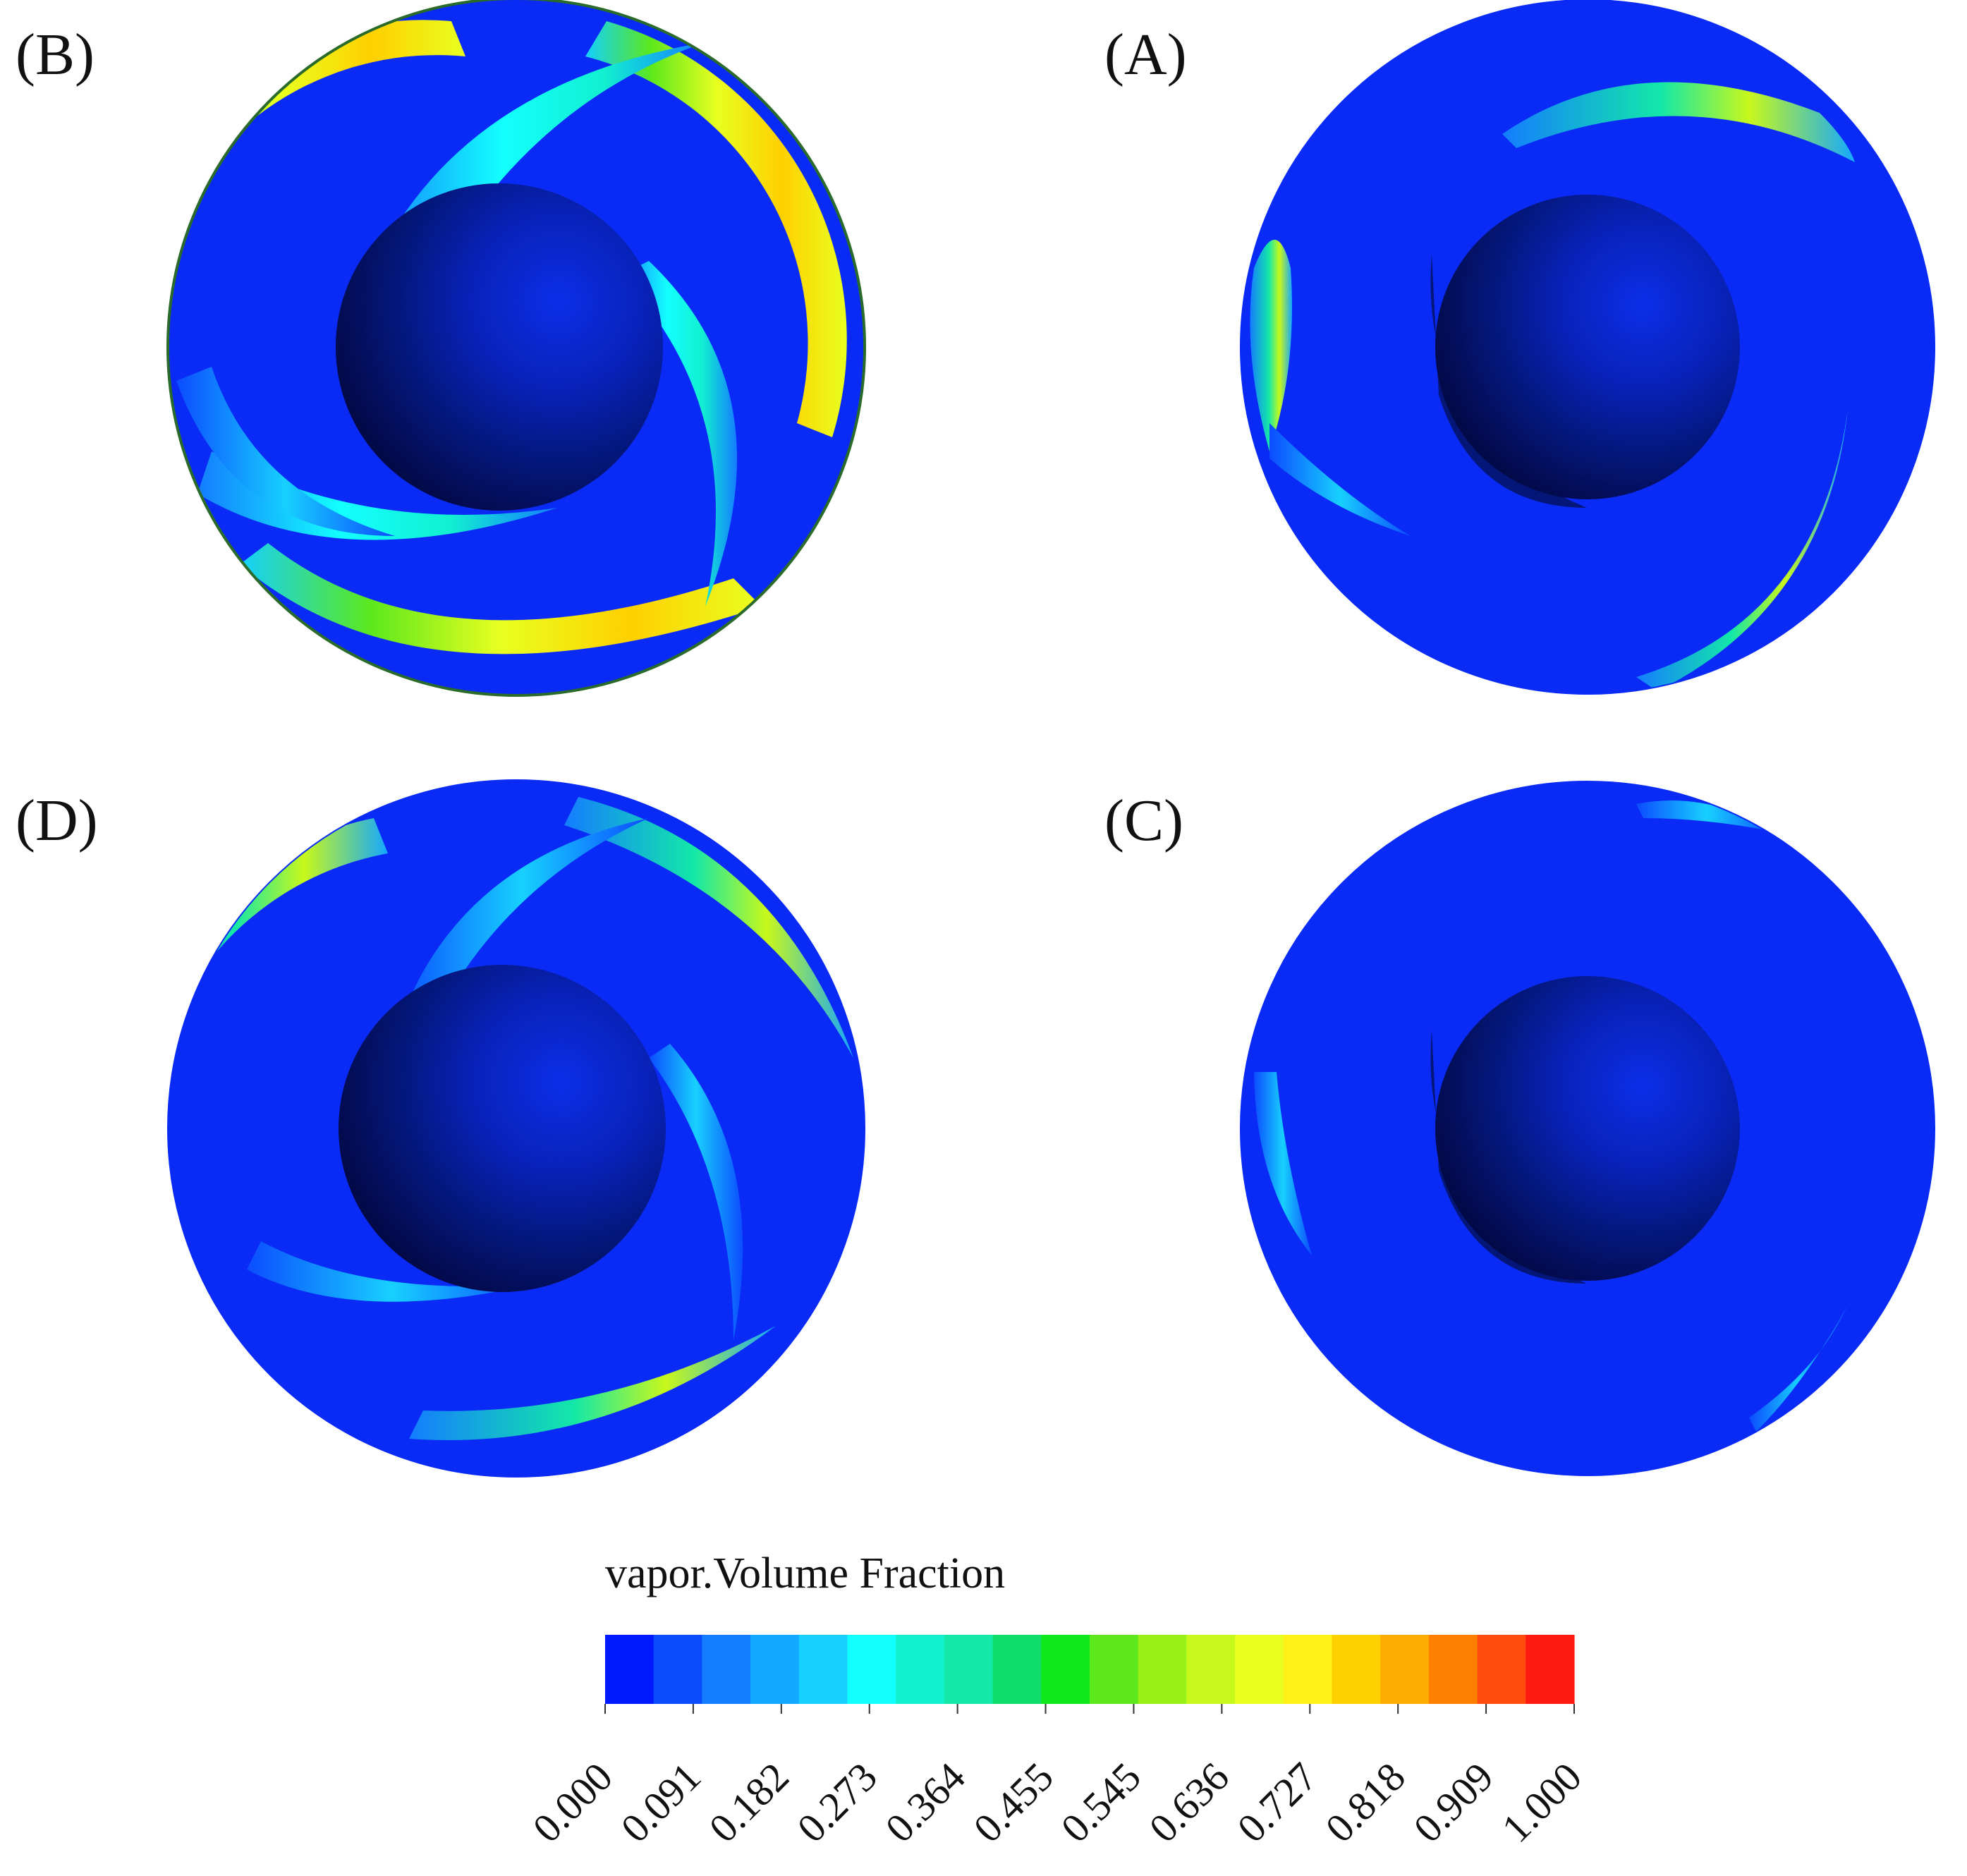 Image resolution: width=1967 pixels, height=1876 pixels. Describe the element at coordinates (516, 1128) in the screenshot. I see `panel-d-contour` at that location.